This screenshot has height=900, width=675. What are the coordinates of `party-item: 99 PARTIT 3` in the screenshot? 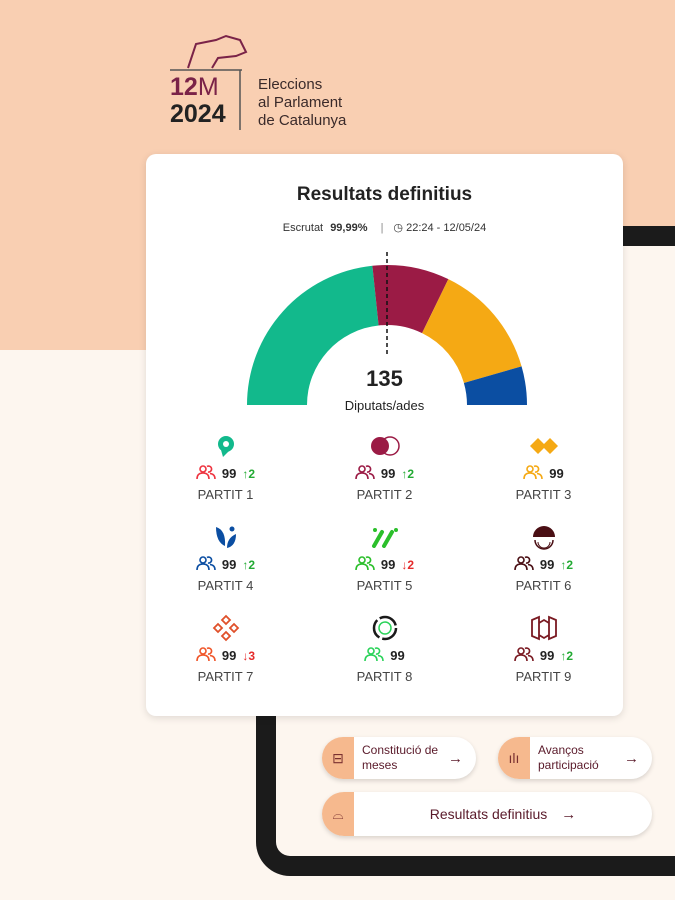 It's located at (543, 467).